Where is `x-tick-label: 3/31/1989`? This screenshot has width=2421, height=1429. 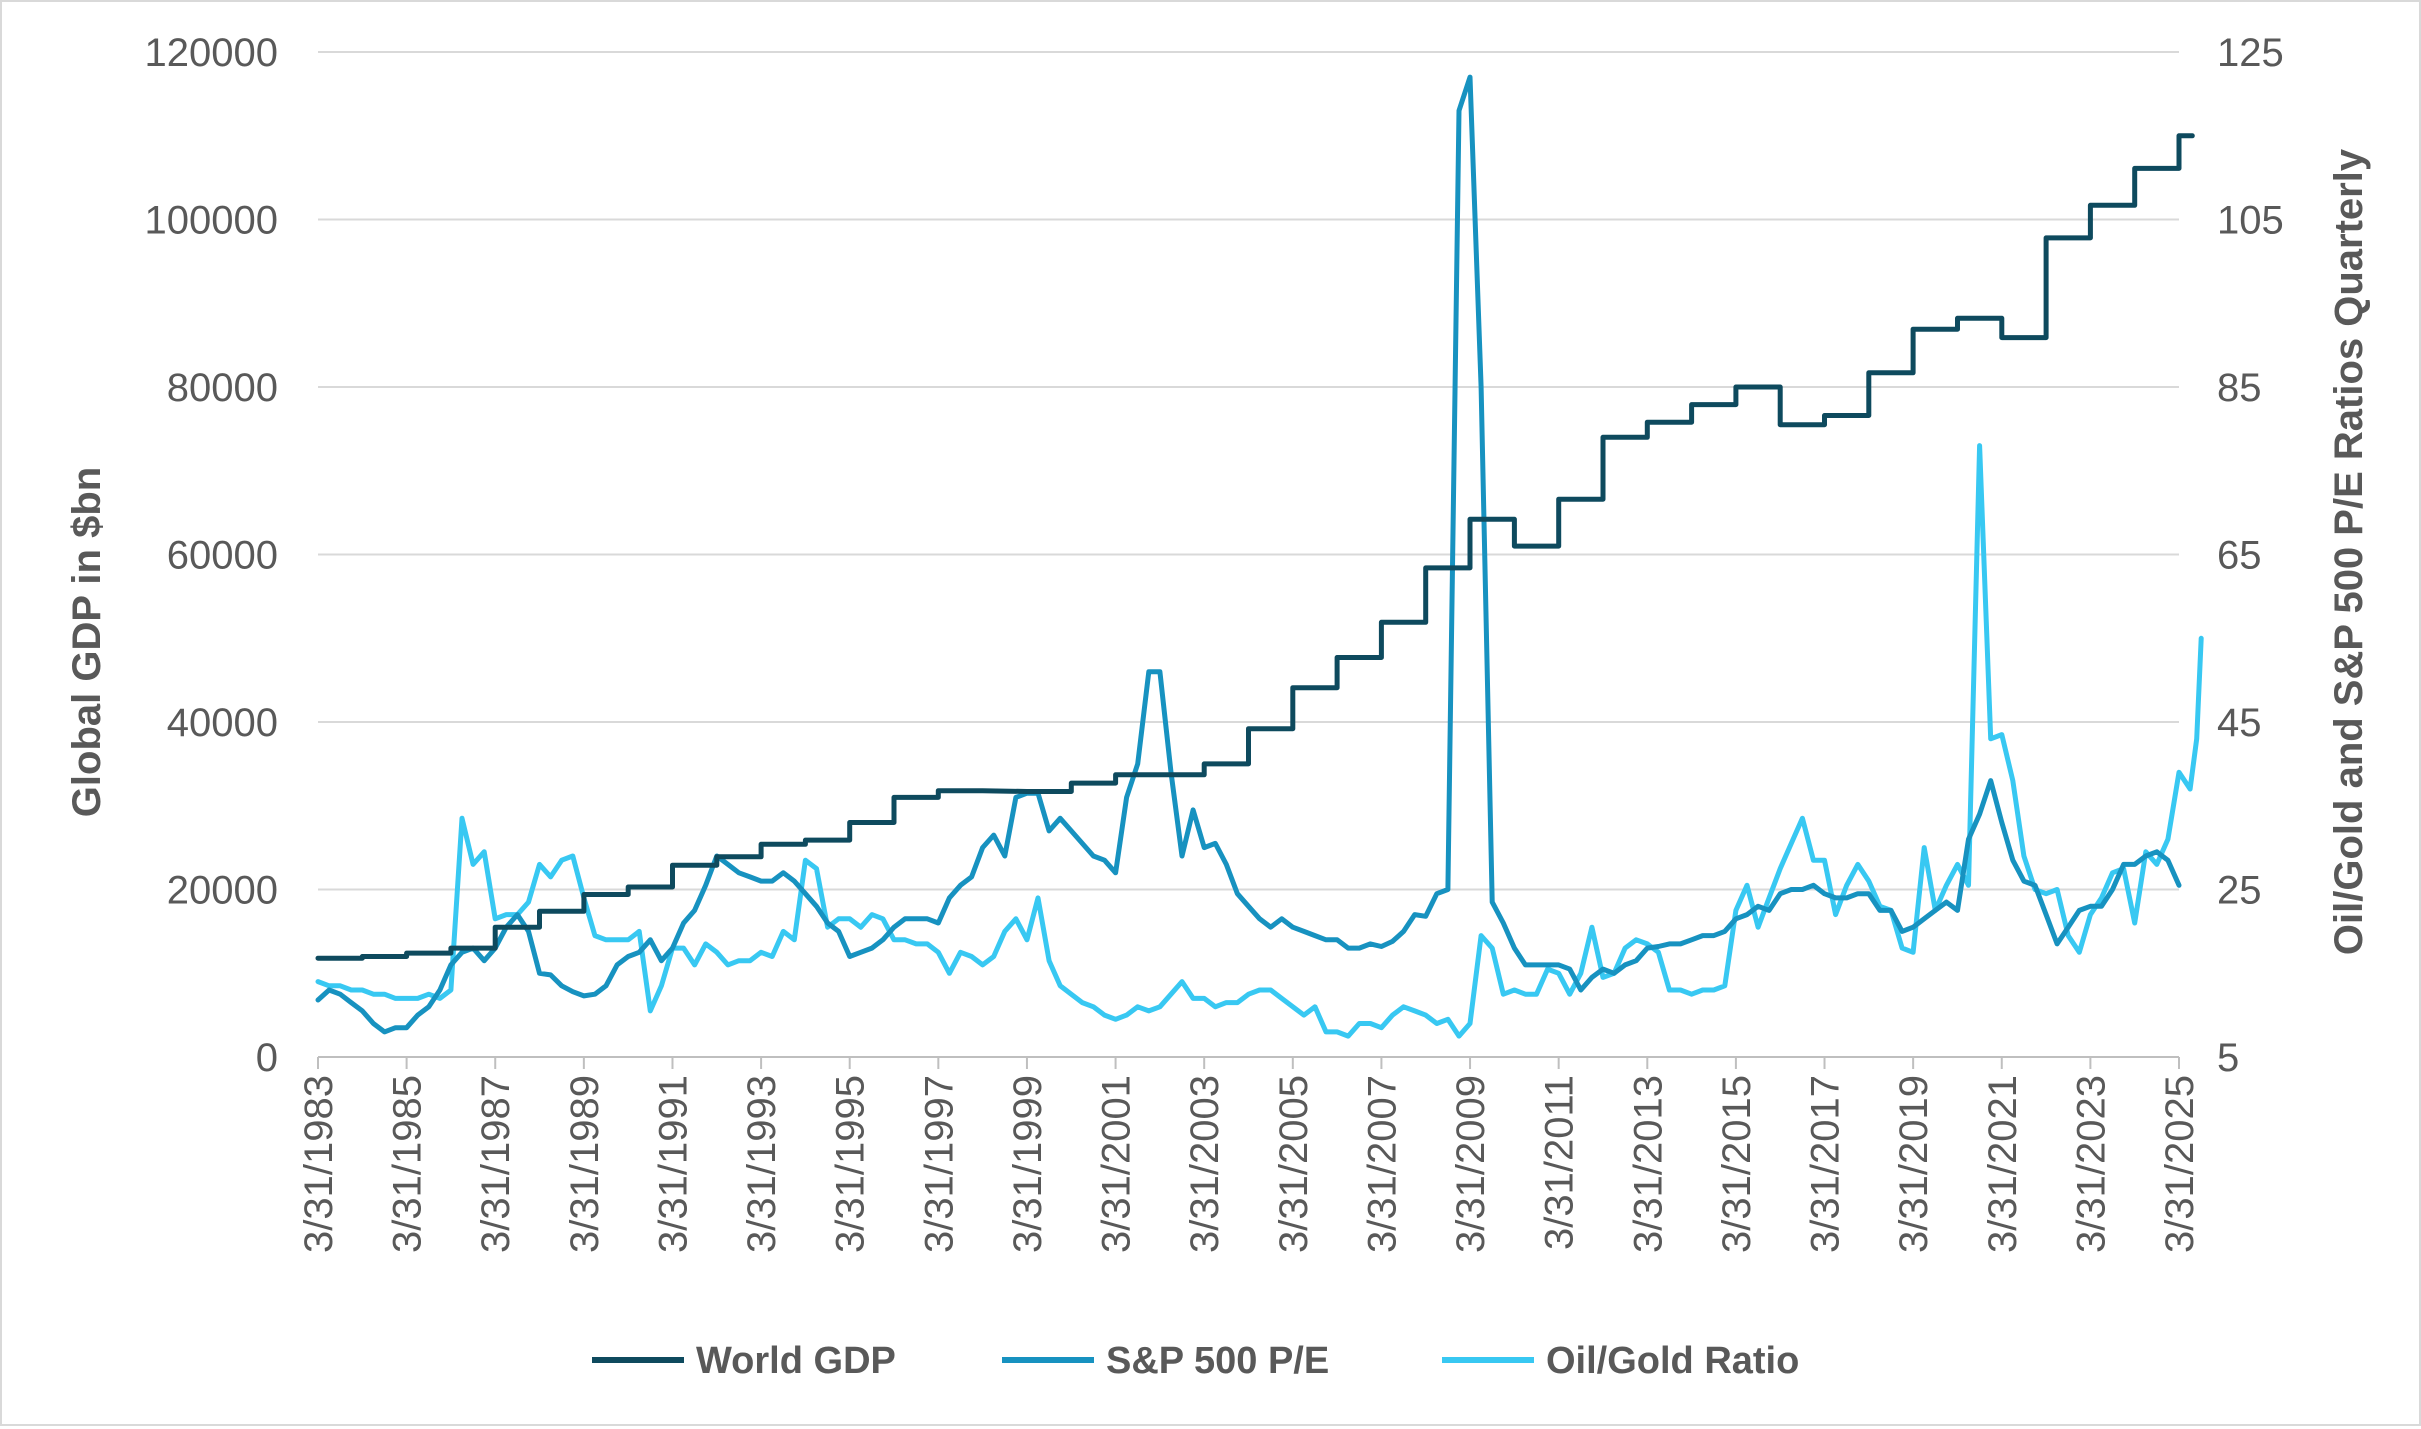
x-tick-label: 3/31/1989 is located at coordinates (585, 1164).